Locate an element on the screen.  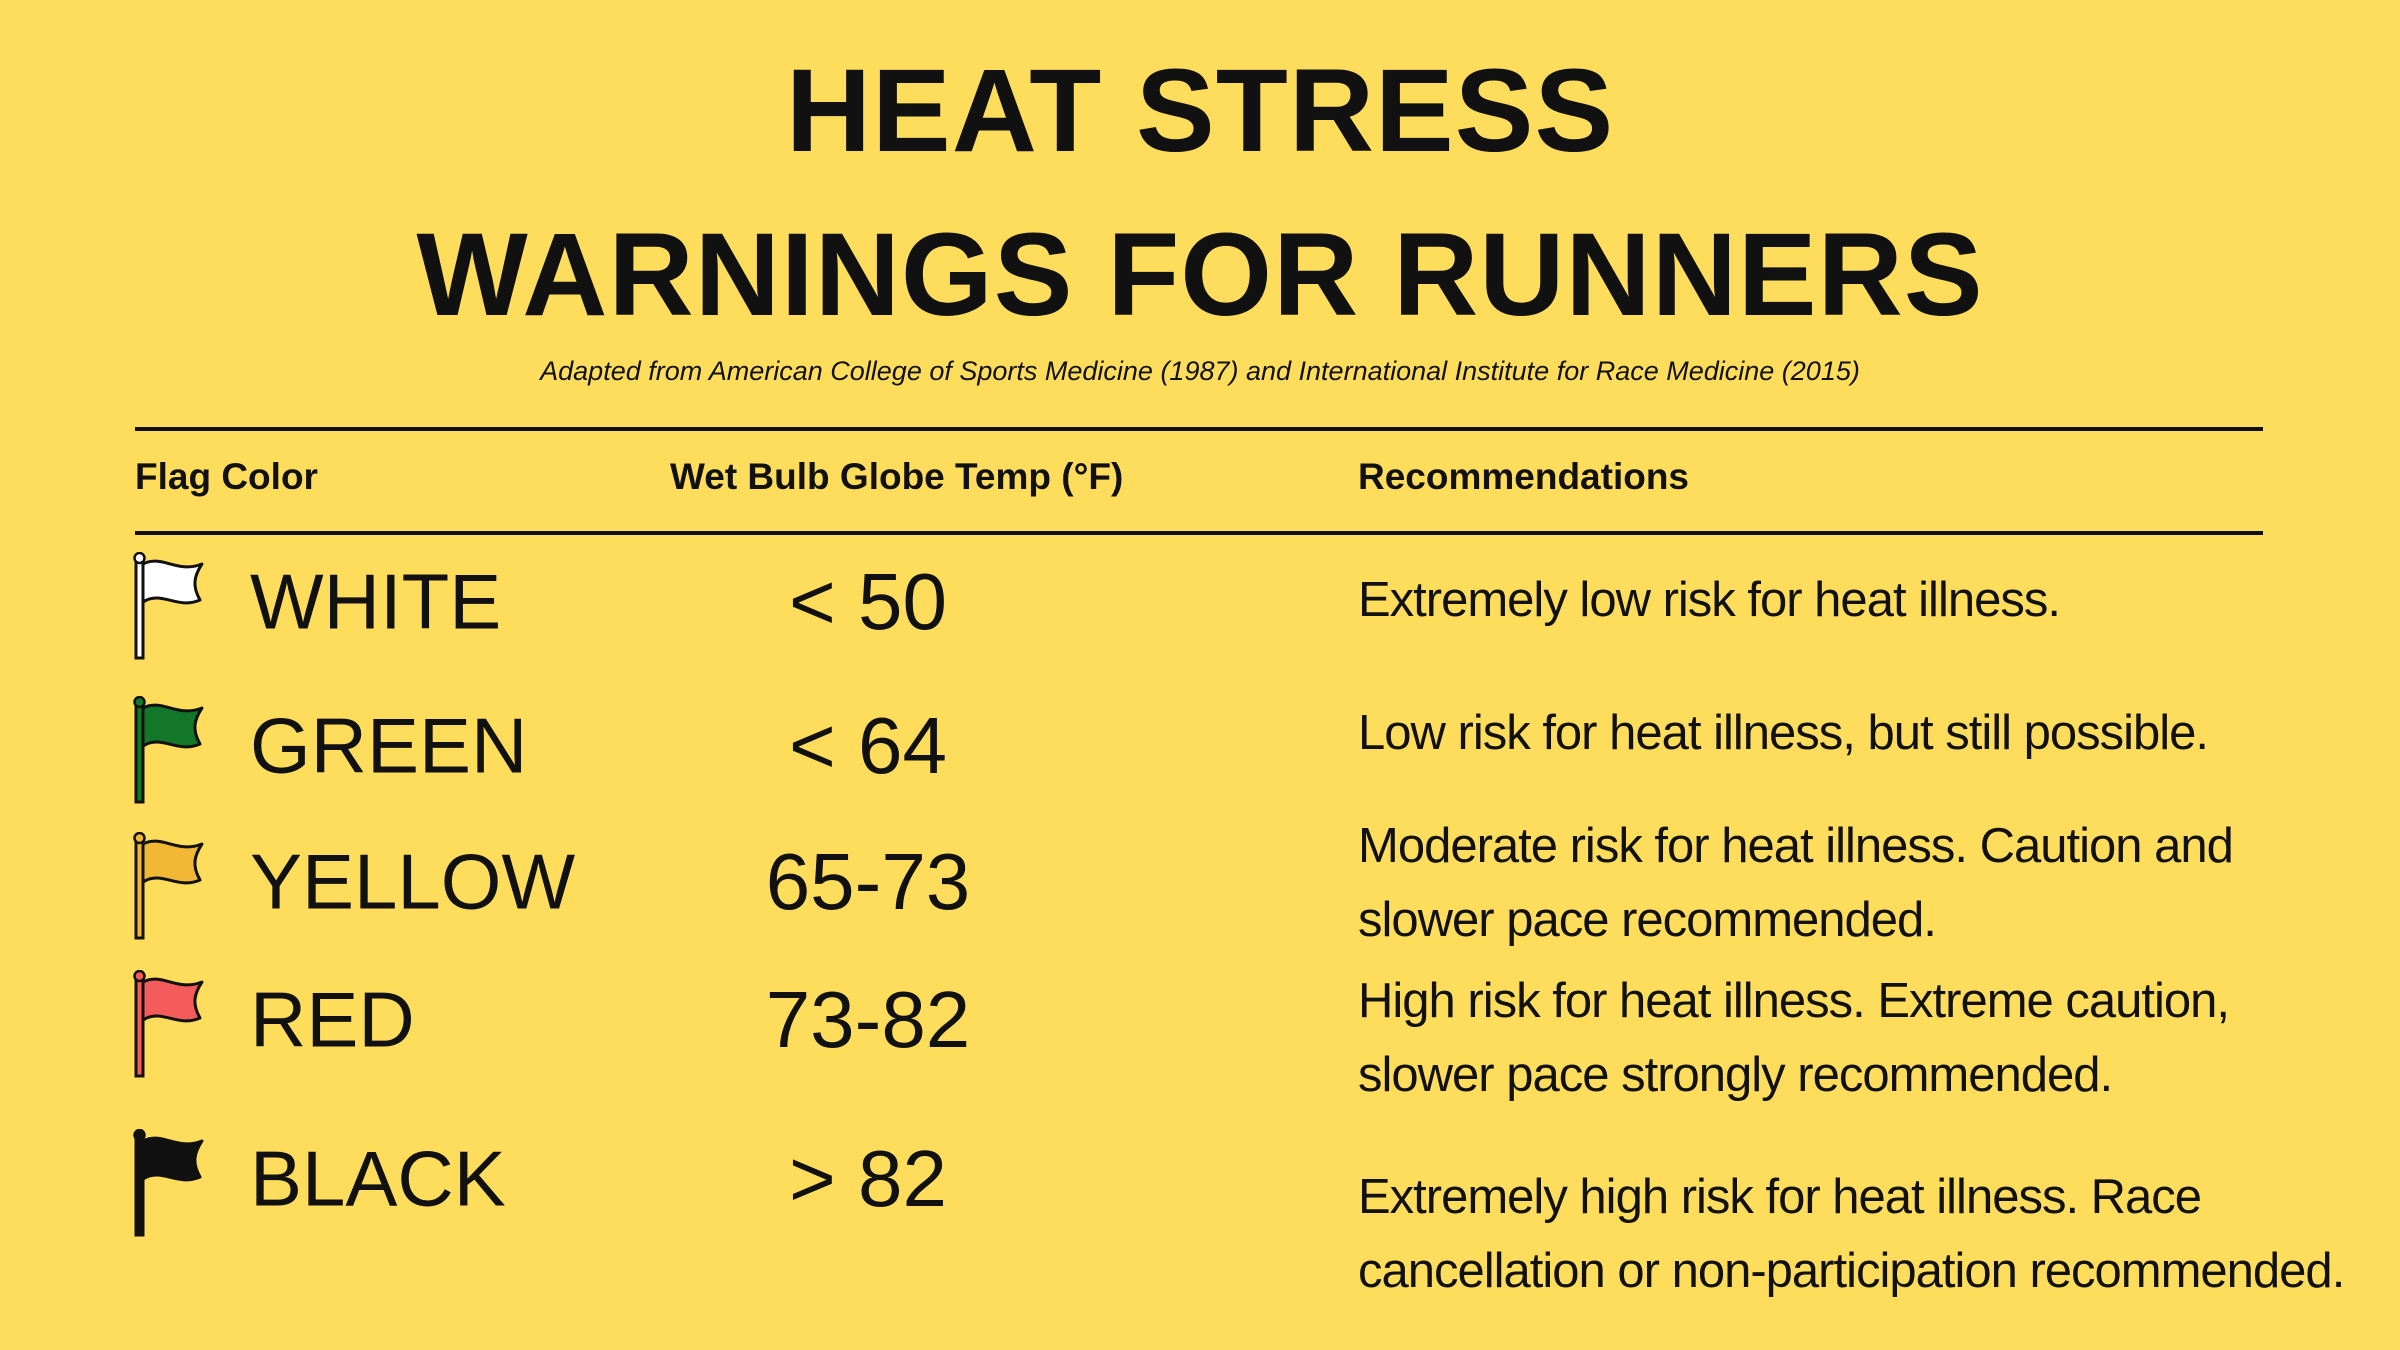
column-header: Flag Color is located at coordinates (226, 476).